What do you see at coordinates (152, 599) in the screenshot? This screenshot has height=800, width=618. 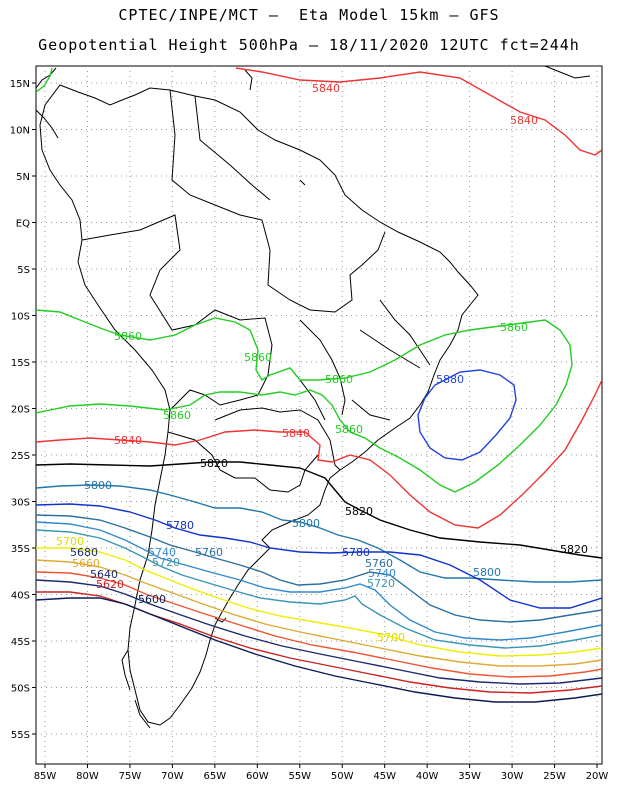 I see `label-5600: 5600` at bounding box center [152, 599].